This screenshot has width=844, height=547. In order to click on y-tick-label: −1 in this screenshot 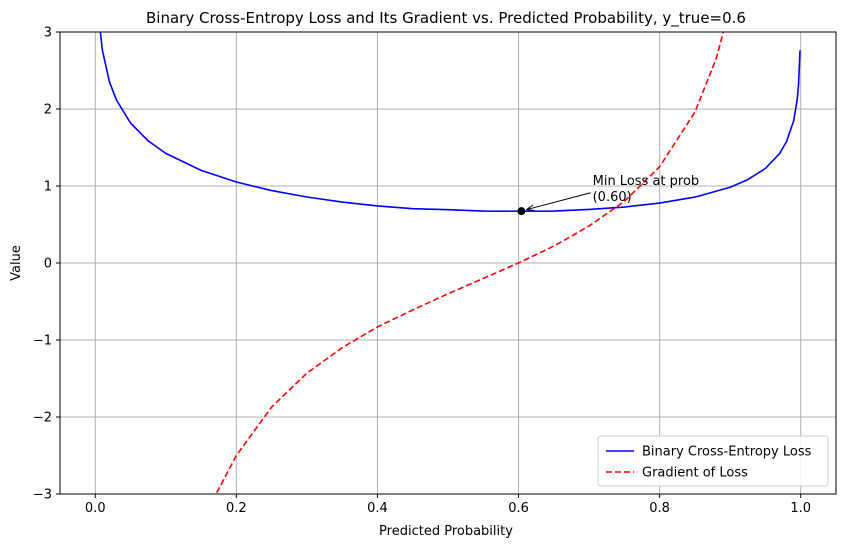, I will do `click(42, 341)`.